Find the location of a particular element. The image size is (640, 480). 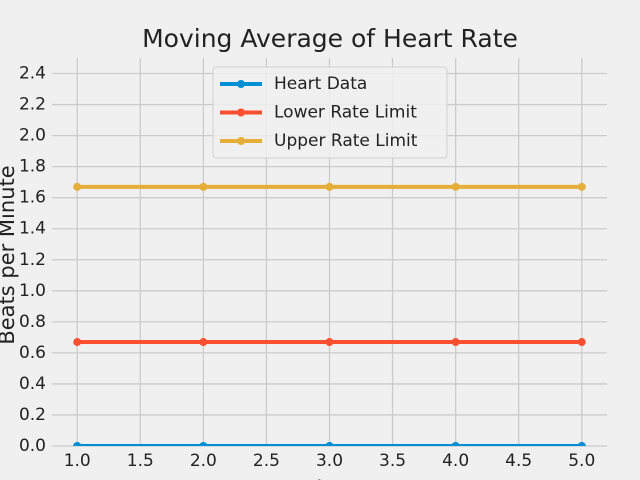

x-tick-label: 3.5 is located at coordinates (392, 461).